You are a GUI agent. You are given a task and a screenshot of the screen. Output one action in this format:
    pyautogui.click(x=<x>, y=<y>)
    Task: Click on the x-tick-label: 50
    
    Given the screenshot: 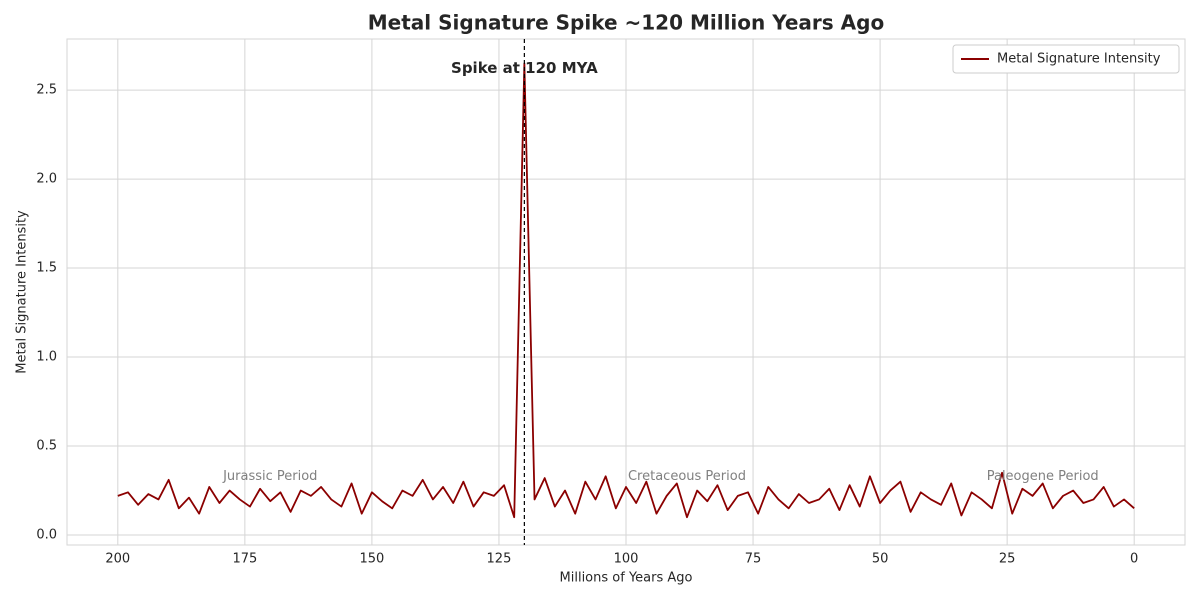 What is the action you would take?
    pyautogui.click(x=880, y=559)
    